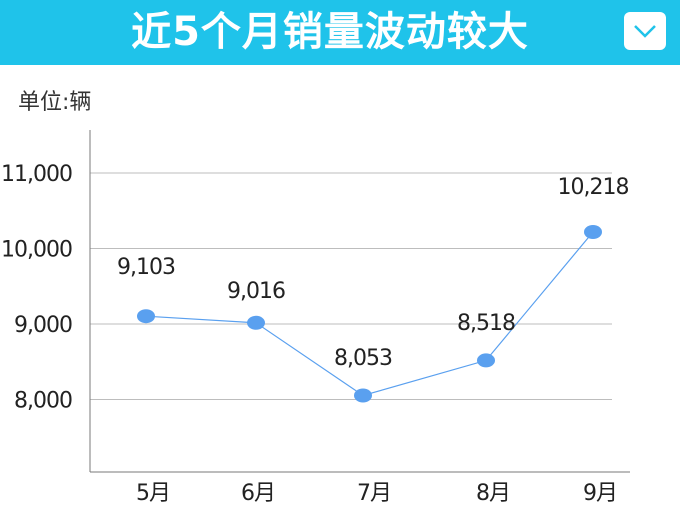 The height and width of the screenshot is (510, 680). I want to click on data-label: 9,016, so click(256, 291).